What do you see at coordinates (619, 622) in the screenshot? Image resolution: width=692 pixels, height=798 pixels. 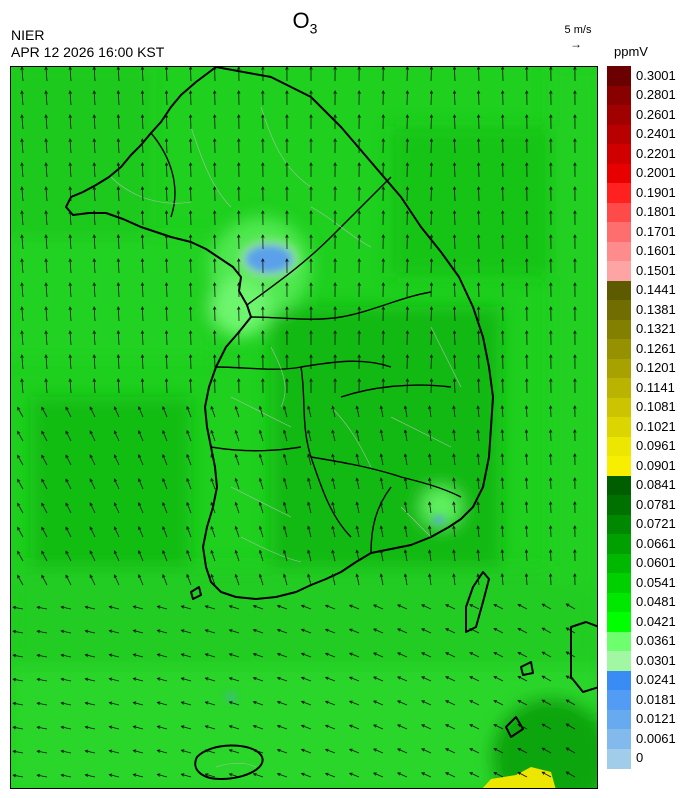 I see `colorbar-segment` at bounding box center [619, 622].